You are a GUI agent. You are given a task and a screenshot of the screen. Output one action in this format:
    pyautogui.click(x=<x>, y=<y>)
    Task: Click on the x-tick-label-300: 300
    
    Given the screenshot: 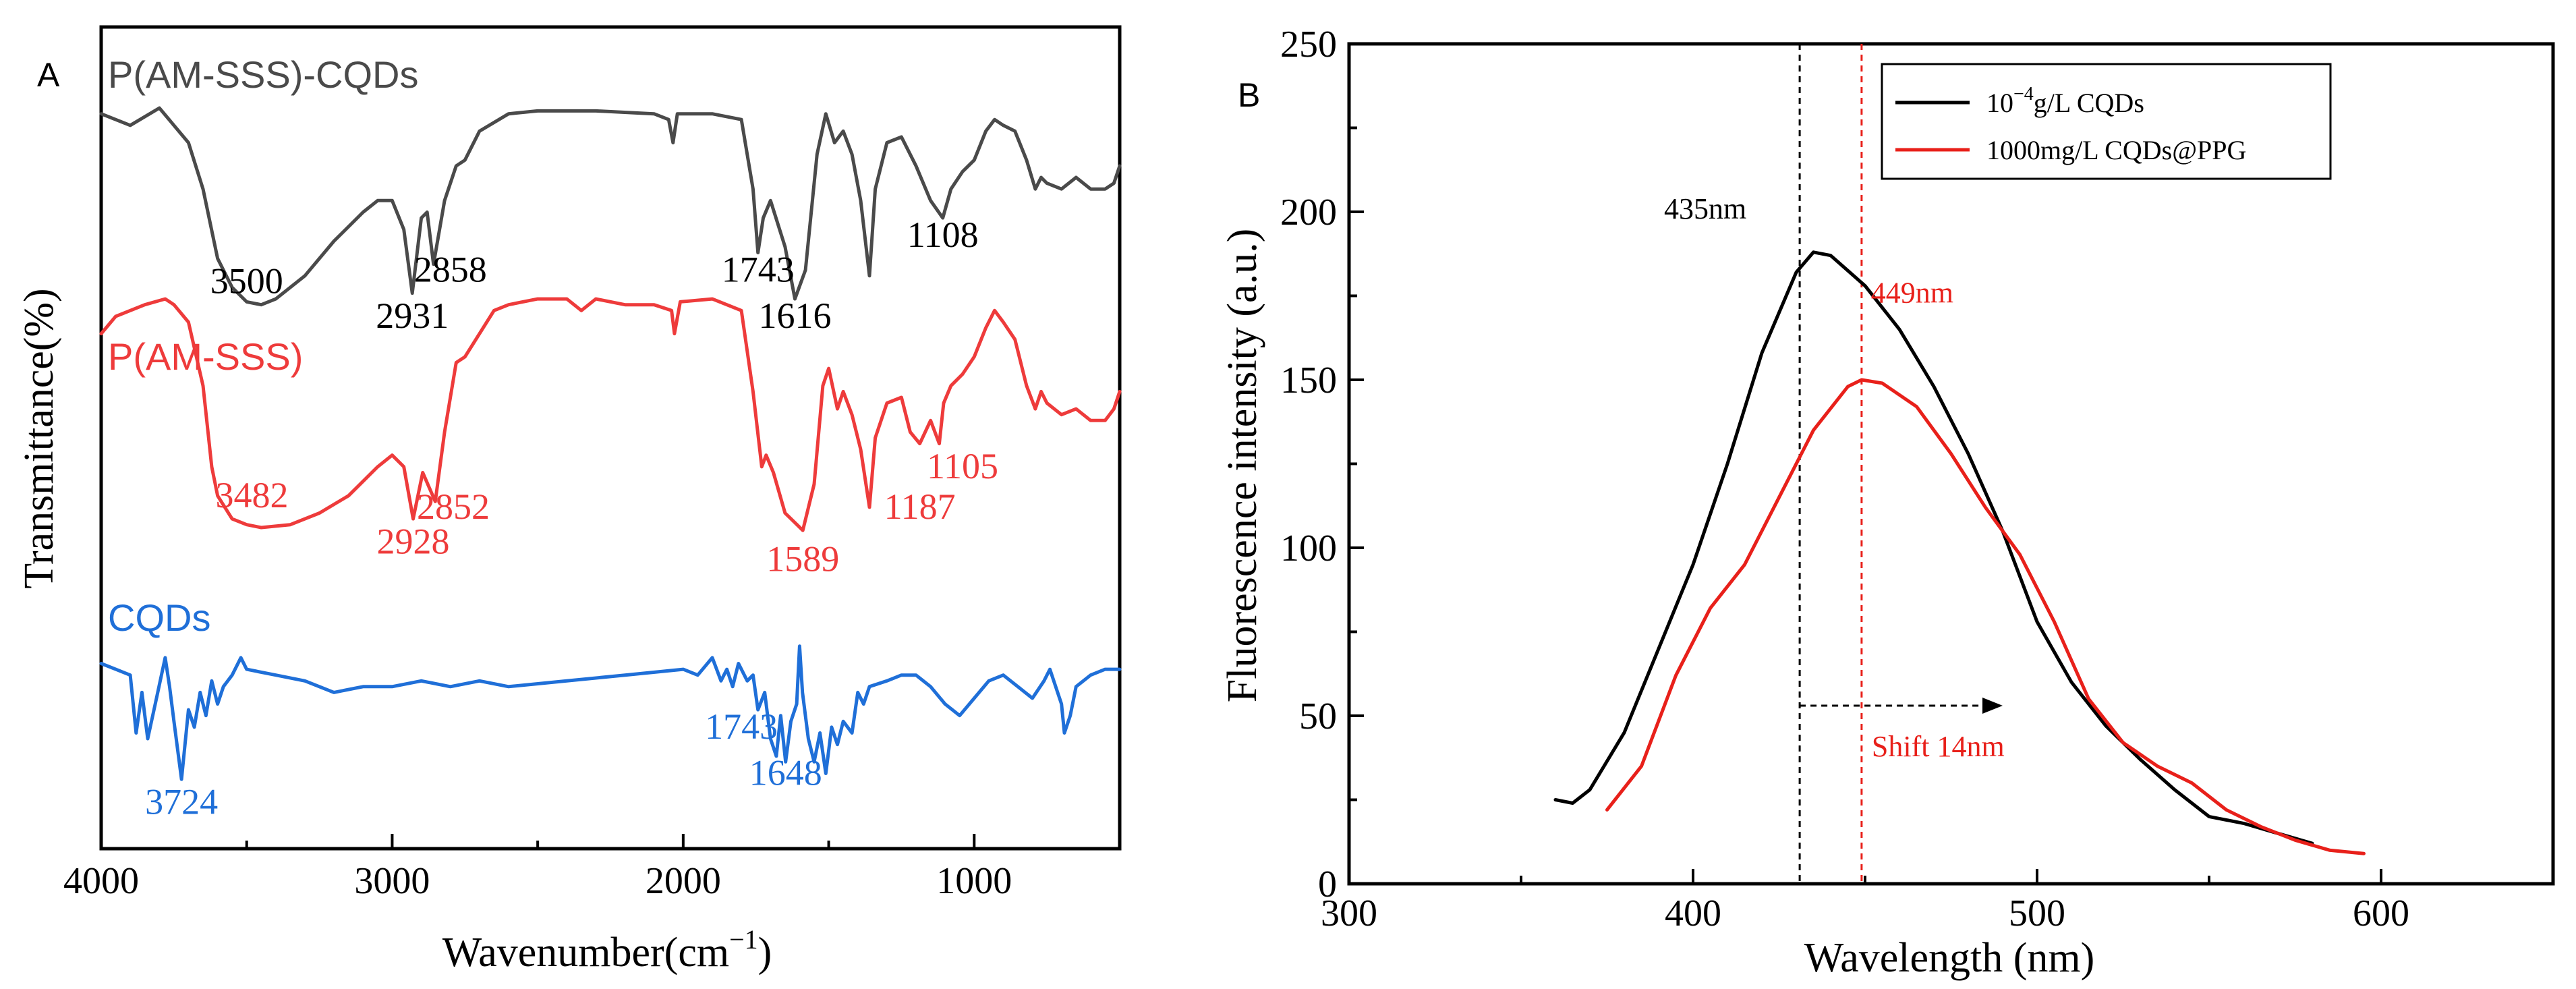 What is the action you would take?
    pyautogui.click(x=1349, y=913)
    